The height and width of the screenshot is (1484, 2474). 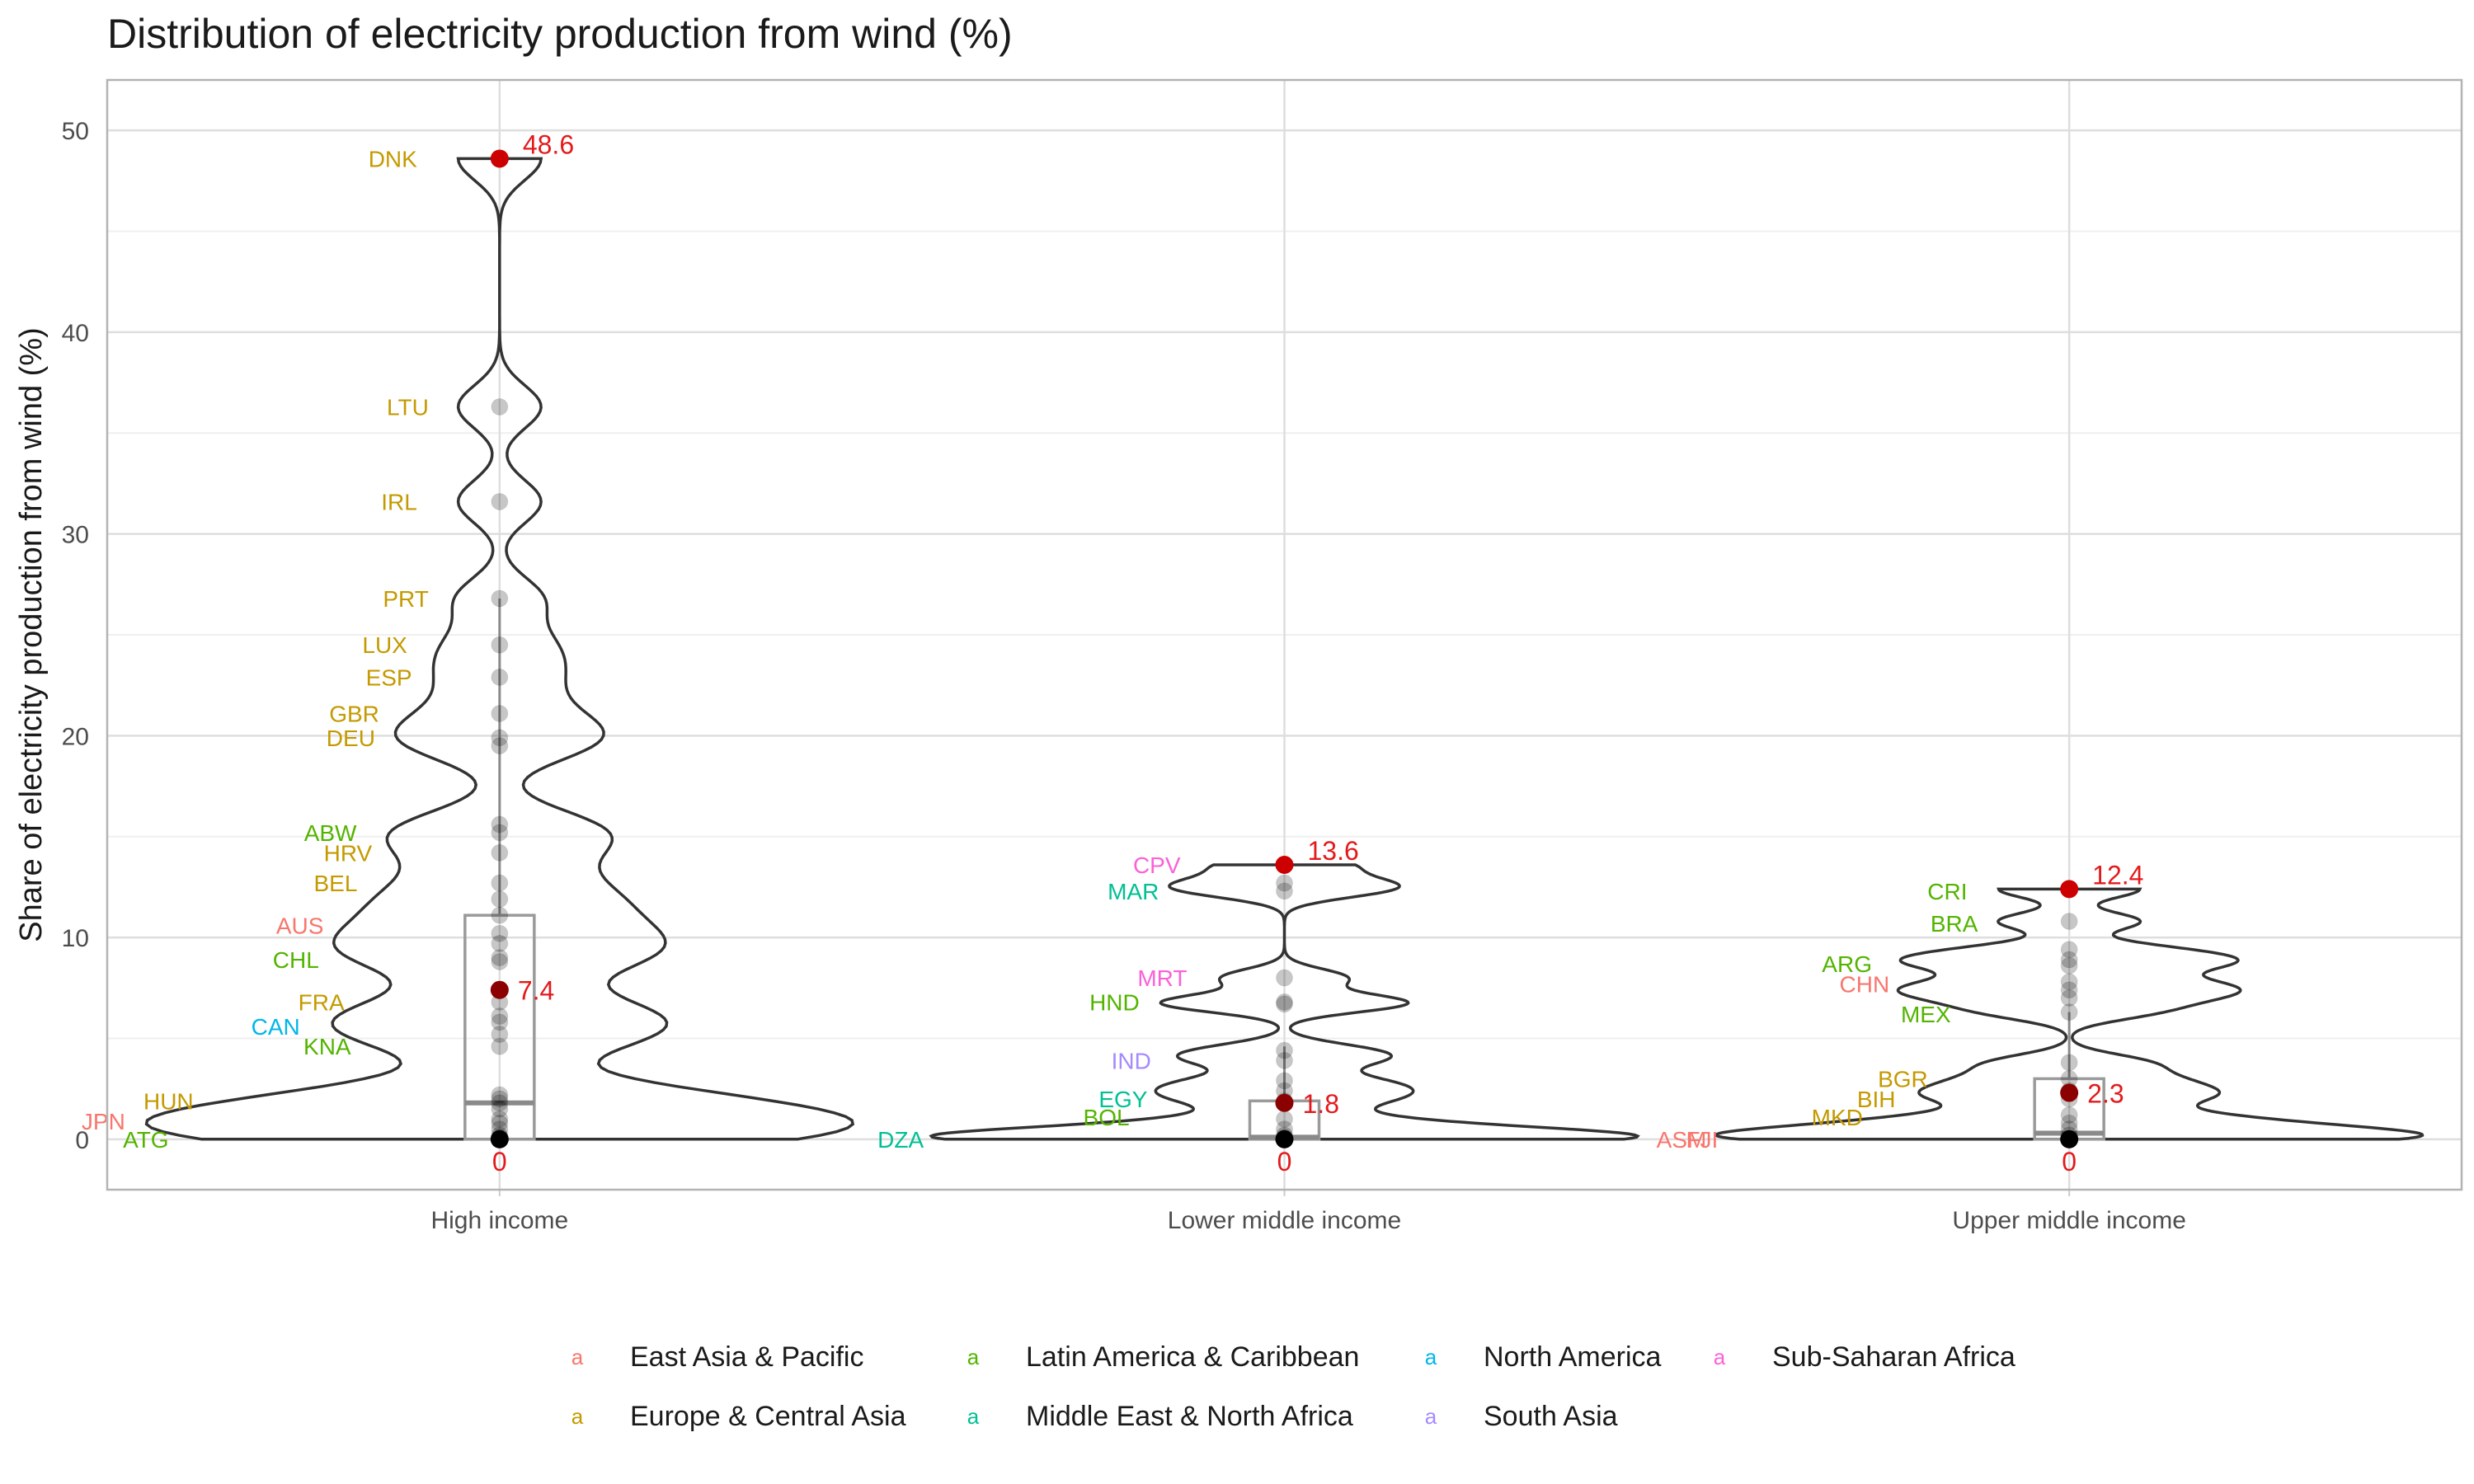 I want to click on legend-label: Middle East & North Africa, so click(x=1189, y=1416).